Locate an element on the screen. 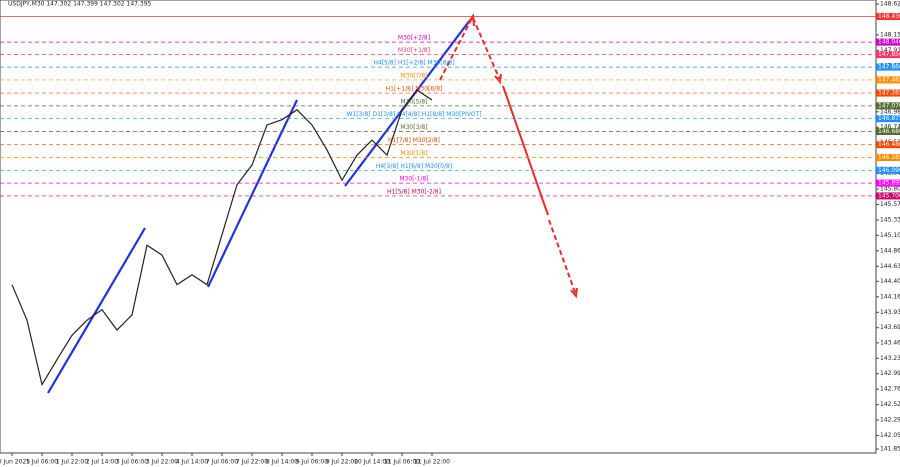 Image resolution: width=900 pixels, height=467 pixels. level-label: H1[+1/8] M30[6/8] is located at coordinates (414, 89).